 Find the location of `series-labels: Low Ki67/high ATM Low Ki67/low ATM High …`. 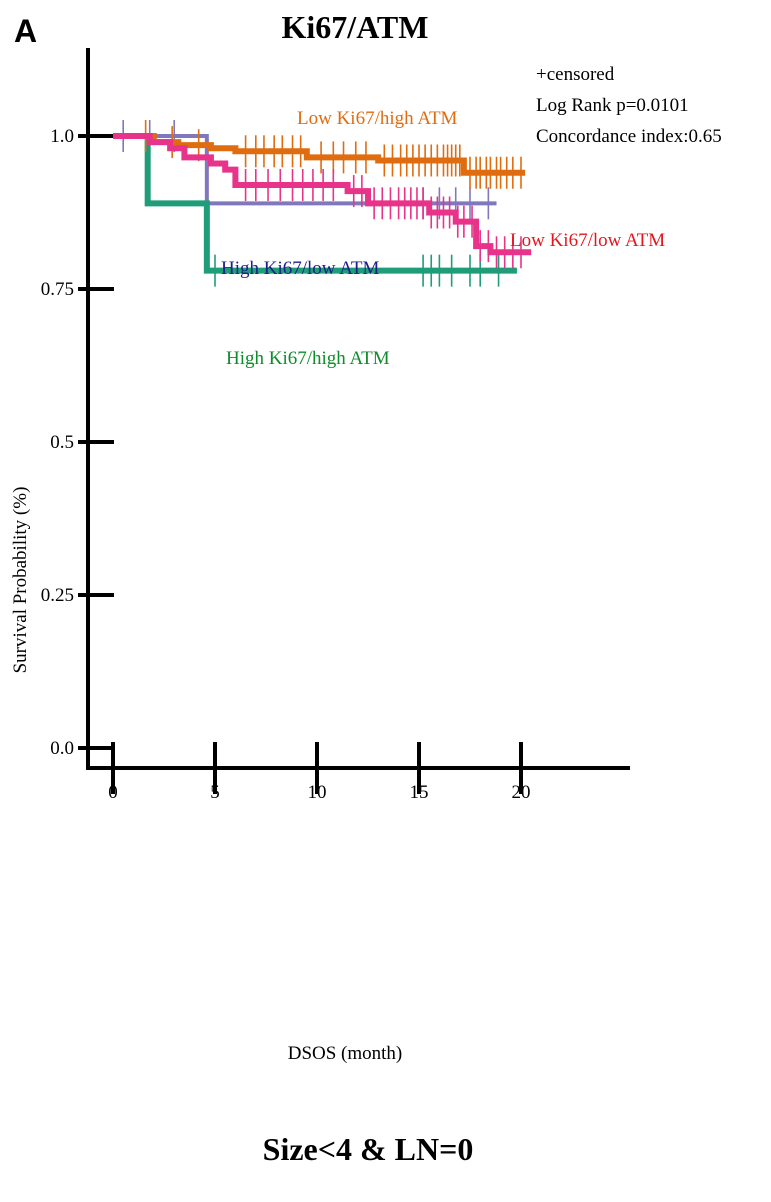

series-labels: Low Ki67/high ATM Low Ki67/low ATM High … is located at coordinates (443, 238).